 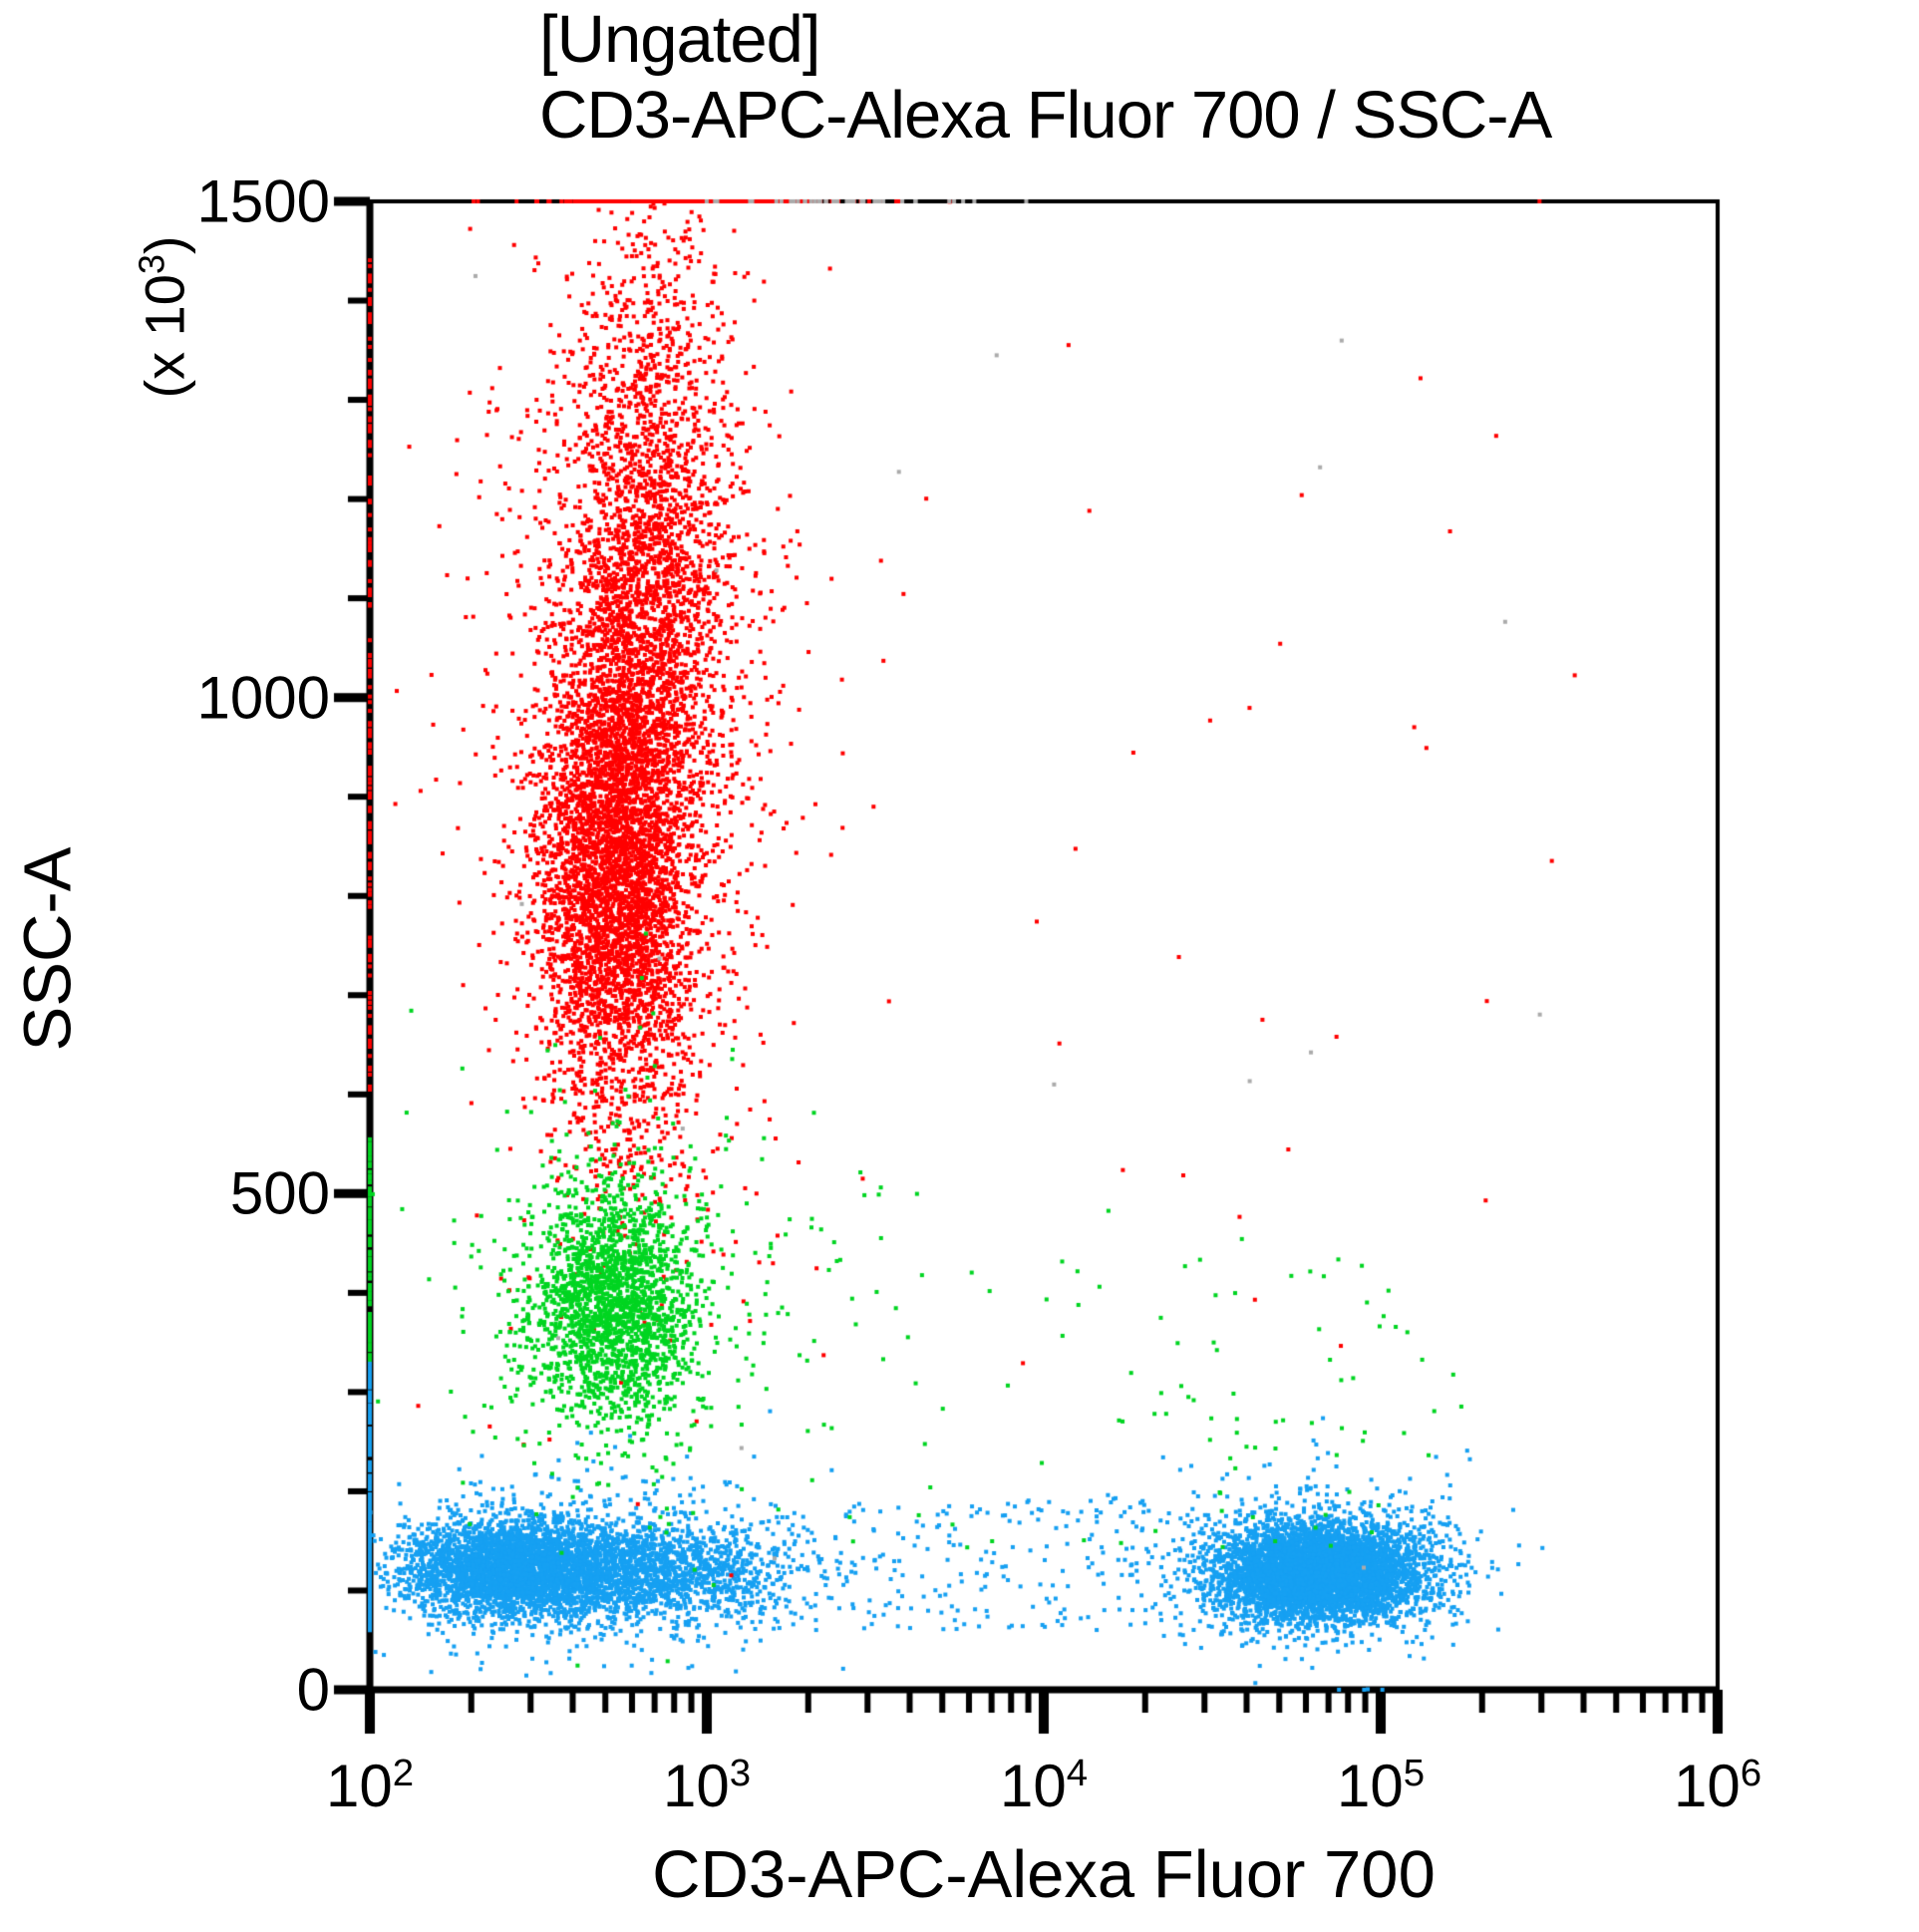 I want to click on x-tick-exponent: 6, so click(x=1751, y=1772).